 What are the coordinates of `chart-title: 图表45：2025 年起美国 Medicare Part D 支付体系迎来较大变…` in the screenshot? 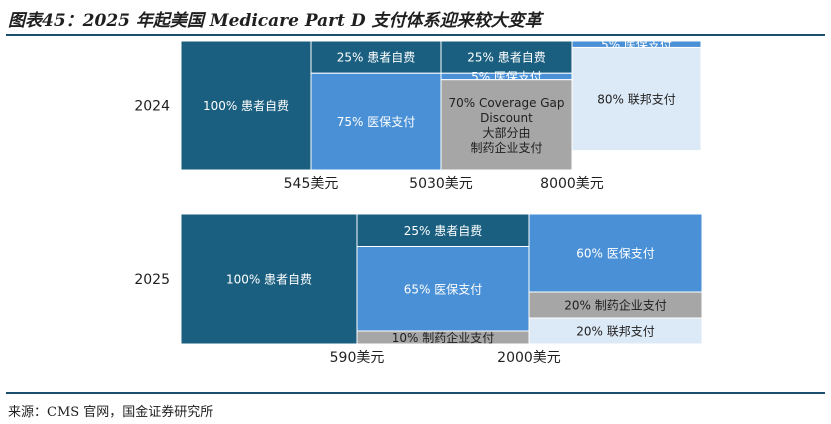 It's located at (275, 21).